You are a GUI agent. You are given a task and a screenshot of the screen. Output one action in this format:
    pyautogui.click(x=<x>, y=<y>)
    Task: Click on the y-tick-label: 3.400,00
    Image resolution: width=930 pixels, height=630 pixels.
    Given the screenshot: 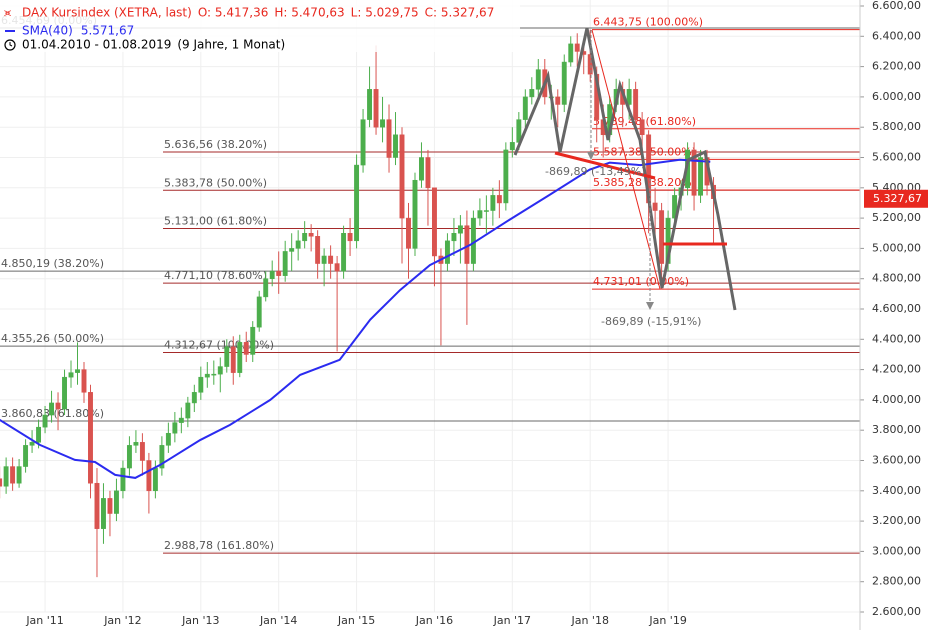 What is the action you would take?
    pyautogui.click(x=896, y=490)
    